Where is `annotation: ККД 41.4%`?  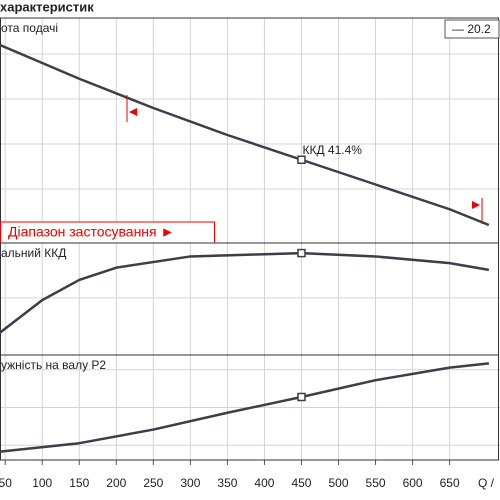
annotation: ККД 41.4% is located at coordinates (332, 150).